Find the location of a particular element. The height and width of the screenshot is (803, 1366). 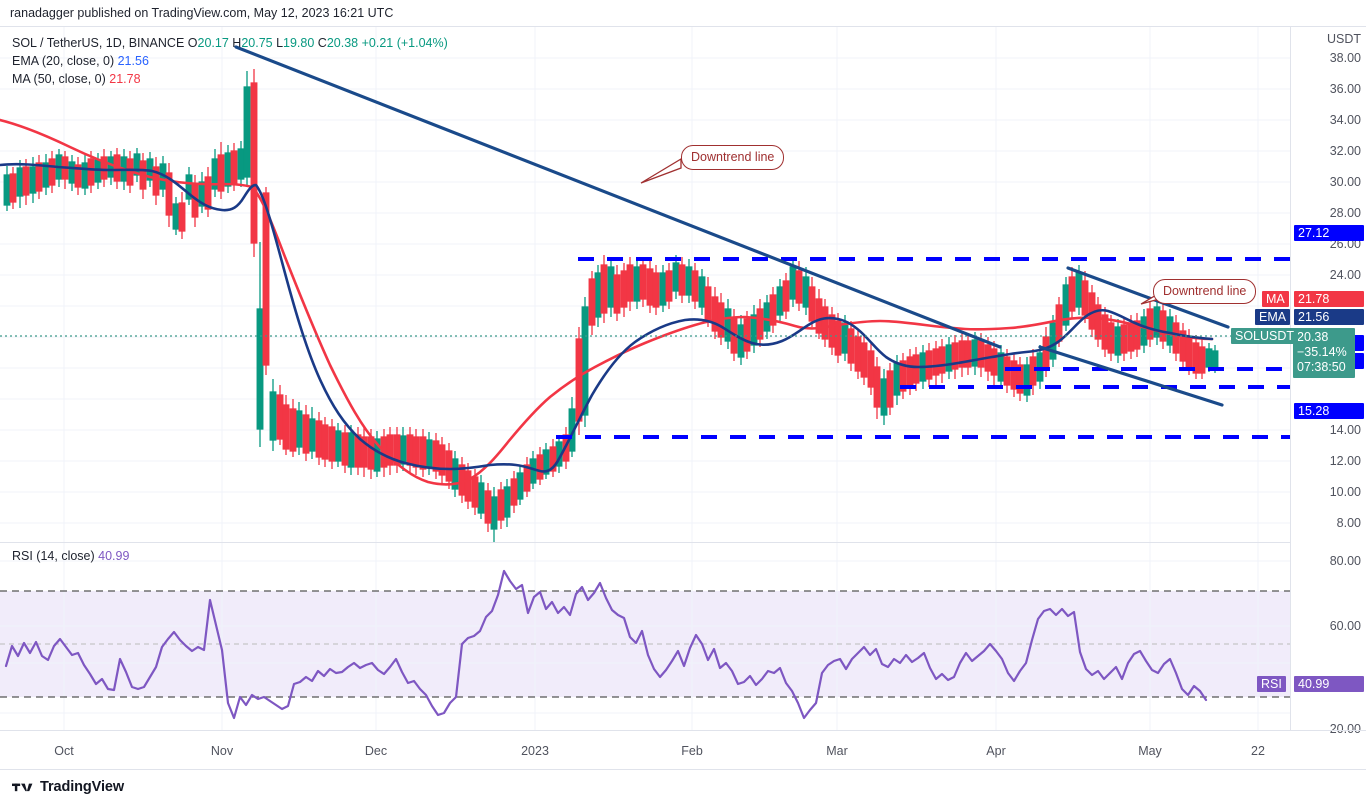

current-price-change: −35.14% is located at coordinates (1322, 352).